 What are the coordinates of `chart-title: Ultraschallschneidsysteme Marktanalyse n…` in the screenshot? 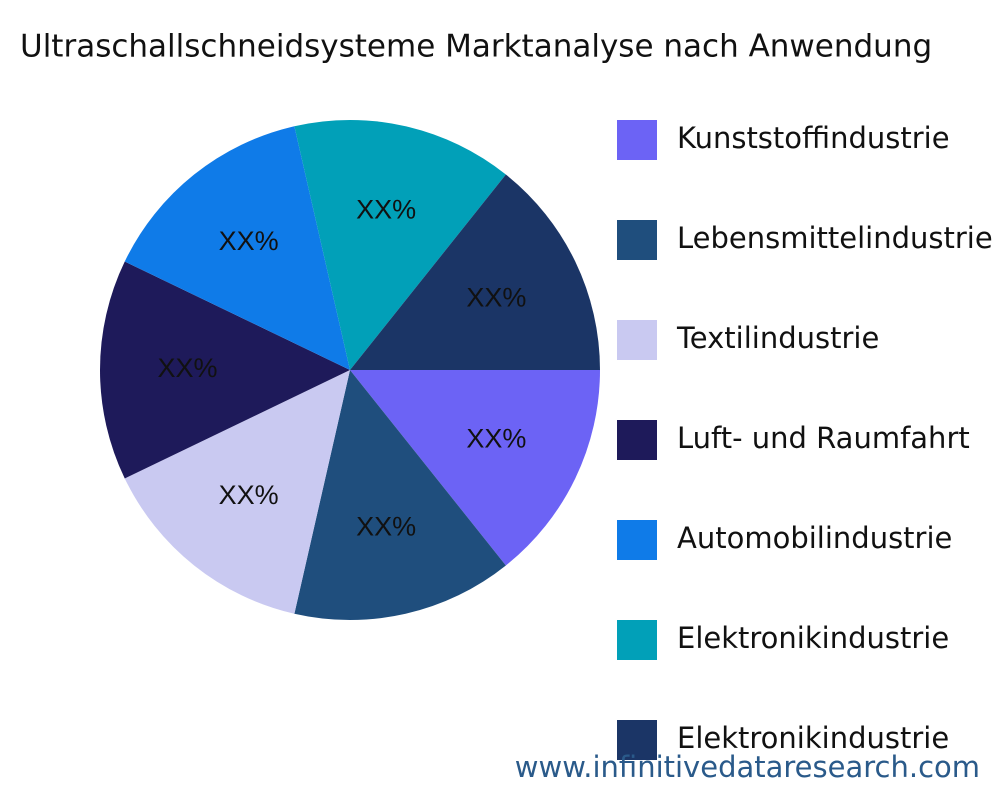 It's located at (476, 47).